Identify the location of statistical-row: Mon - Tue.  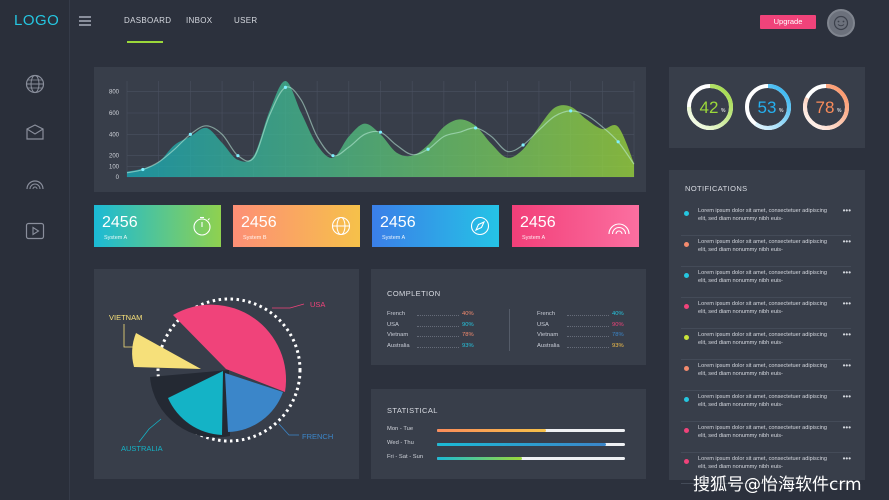
(507, 432).